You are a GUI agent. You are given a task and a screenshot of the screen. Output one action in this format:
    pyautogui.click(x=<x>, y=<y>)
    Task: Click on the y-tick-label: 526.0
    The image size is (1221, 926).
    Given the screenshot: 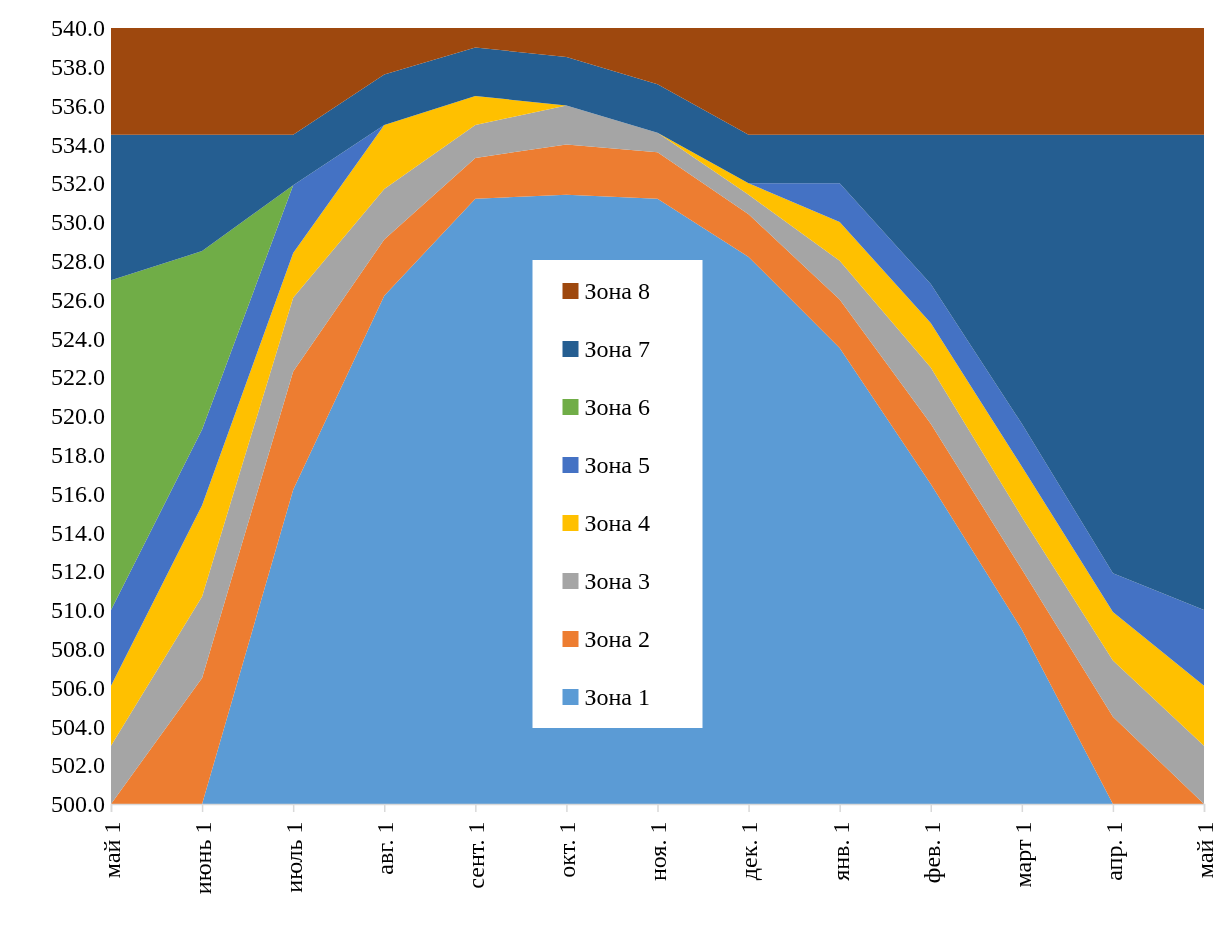 What is the action you would take?
    pyautogui.click(x=78, y=299)
    